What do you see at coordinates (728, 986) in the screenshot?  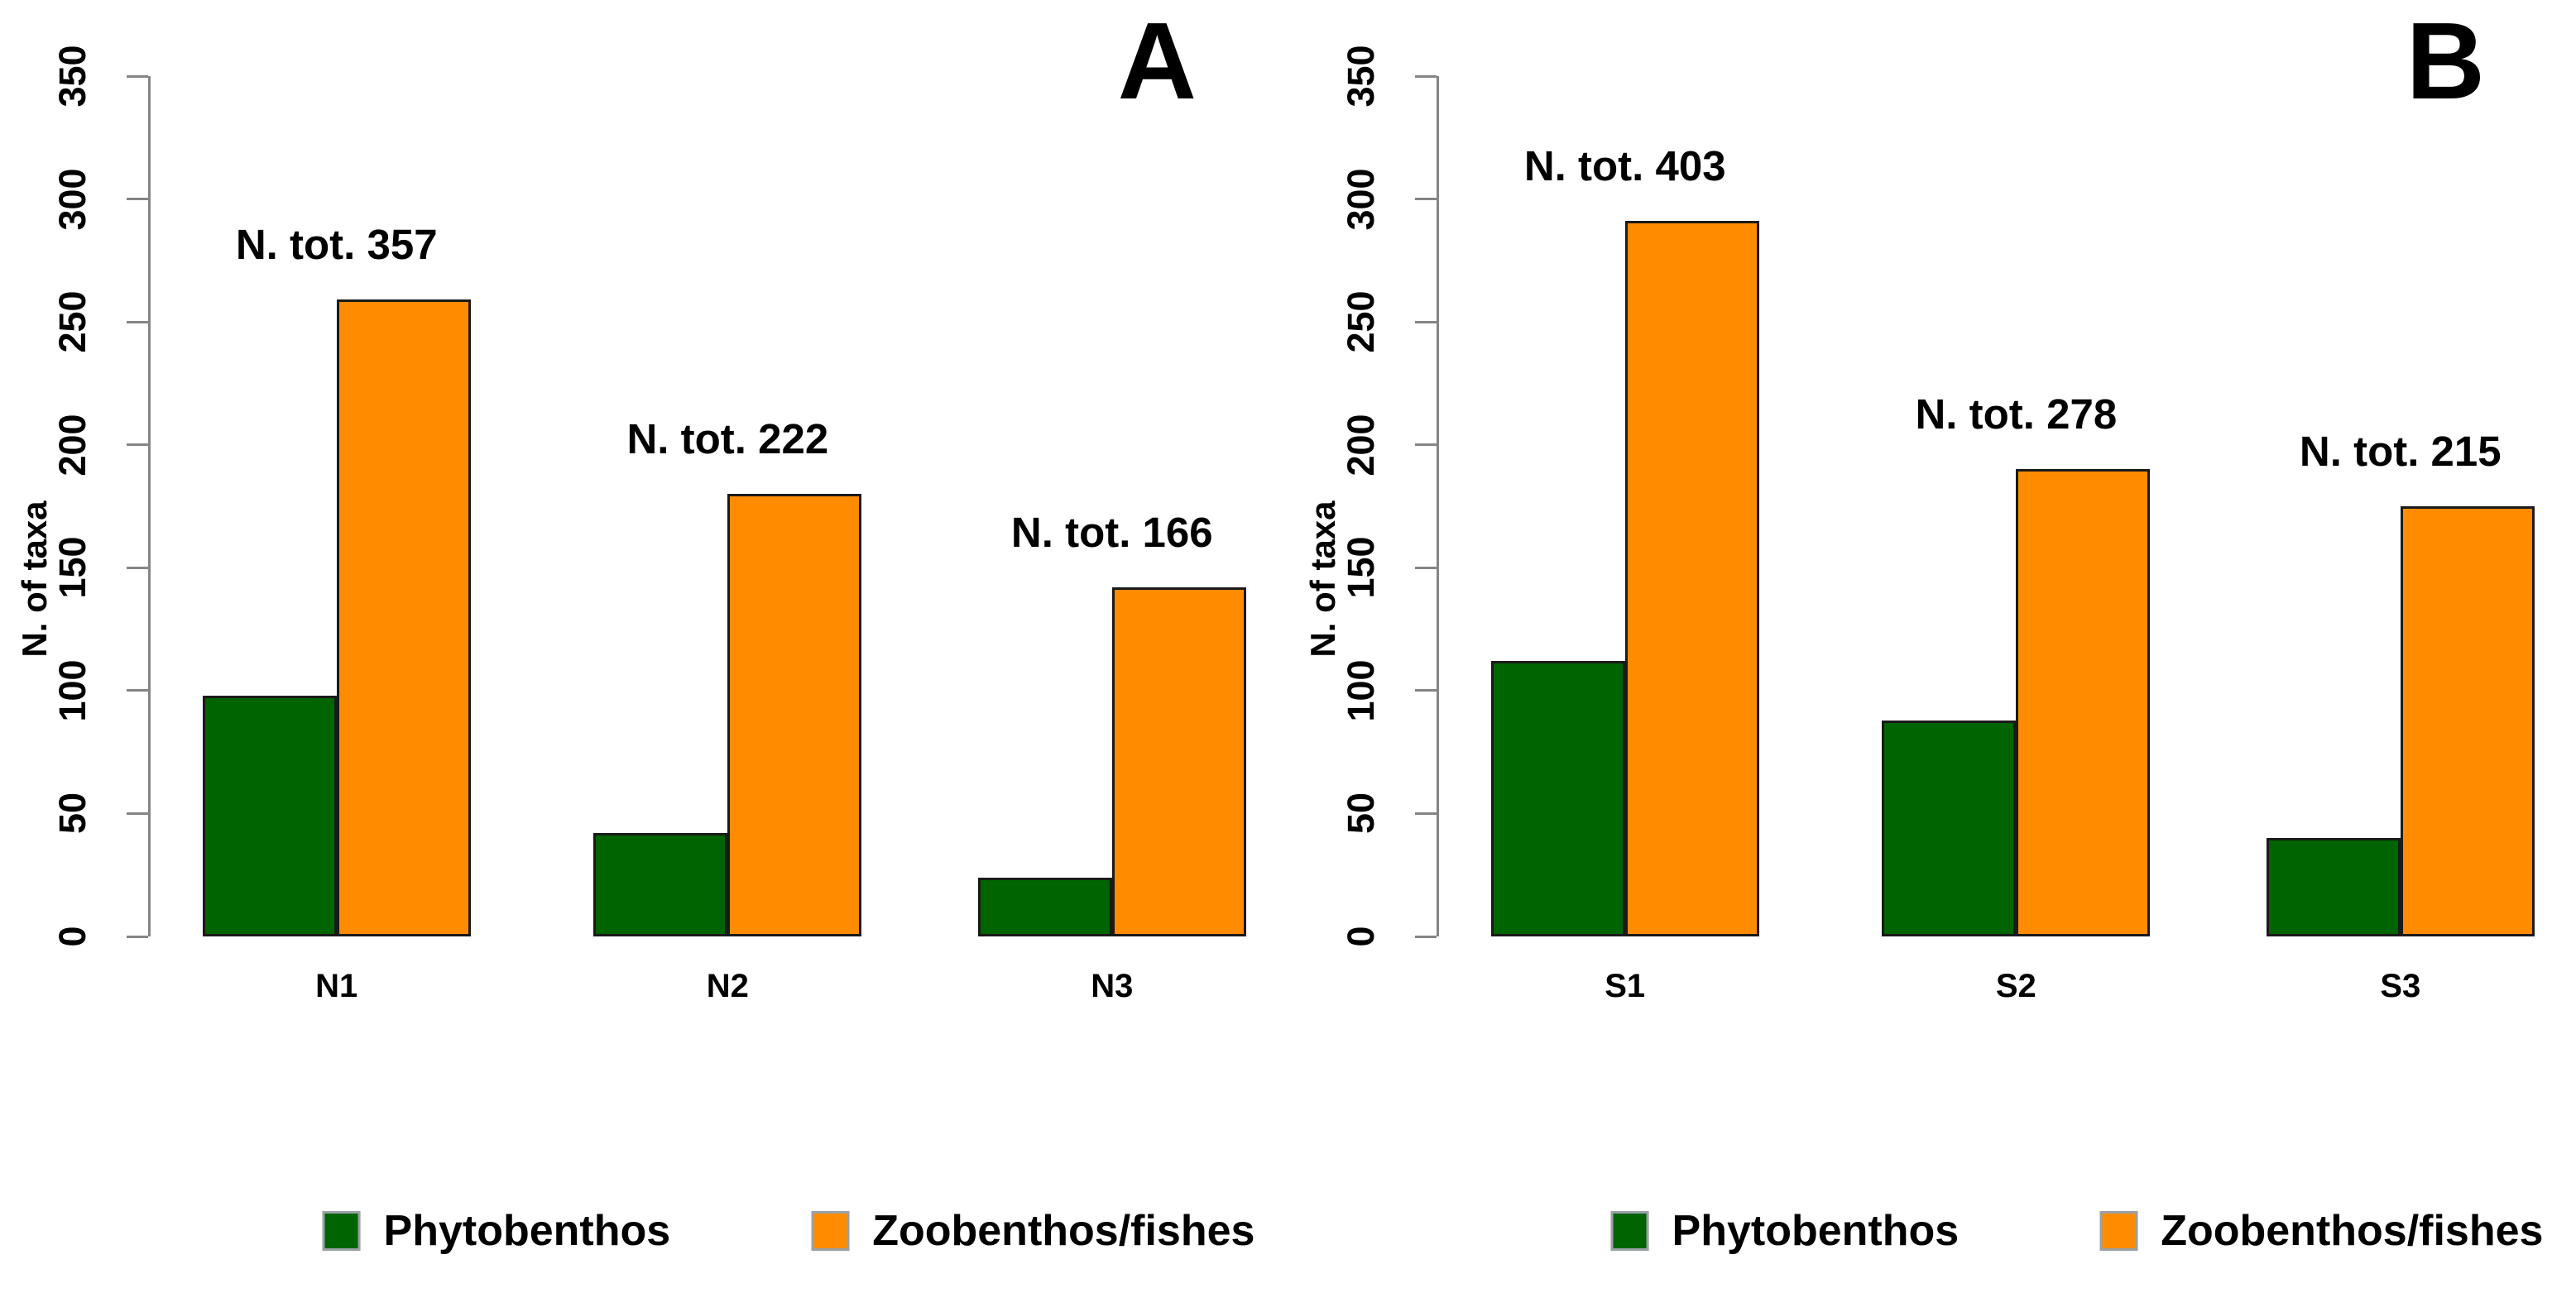 I see `x-category-label-n2: N2` at bounding box center [728, 986].